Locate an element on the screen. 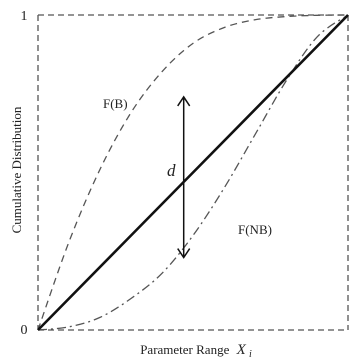 Image resolution: width=351 pixels, height=358 pixels. annotation-d-arrowhead-top is located at coordinates (184, 101).